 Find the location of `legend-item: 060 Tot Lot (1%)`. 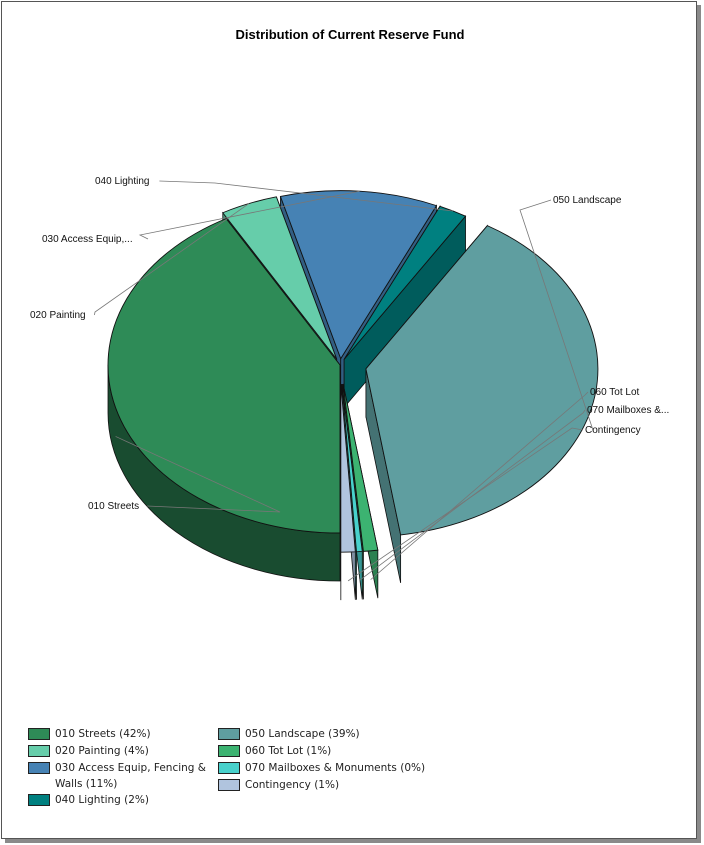

legend-item: 060 Tot Lot (1%) is located at coordinates (333, 751).